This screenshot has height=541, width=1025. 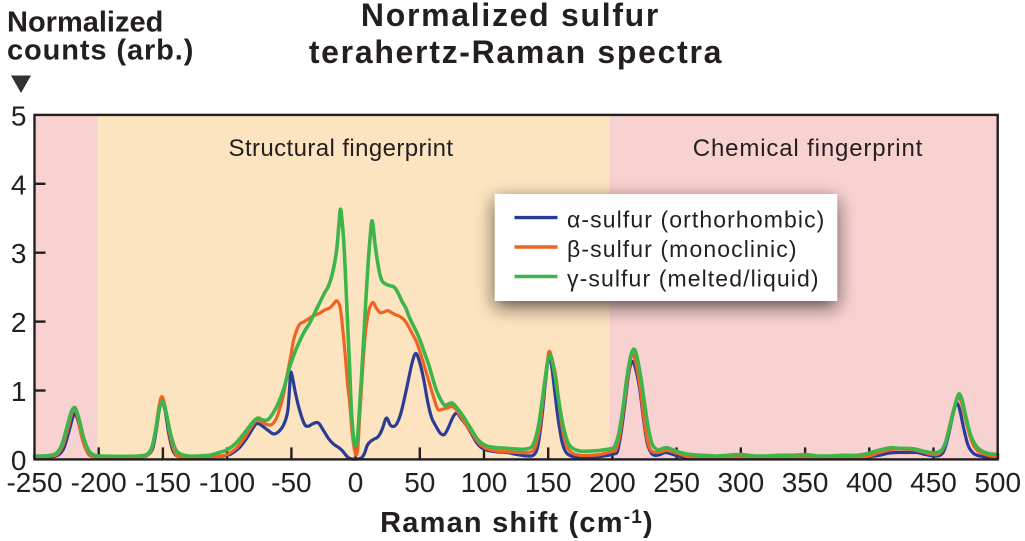 I want to click on svg-text: 5, so click(x=19, y=115).